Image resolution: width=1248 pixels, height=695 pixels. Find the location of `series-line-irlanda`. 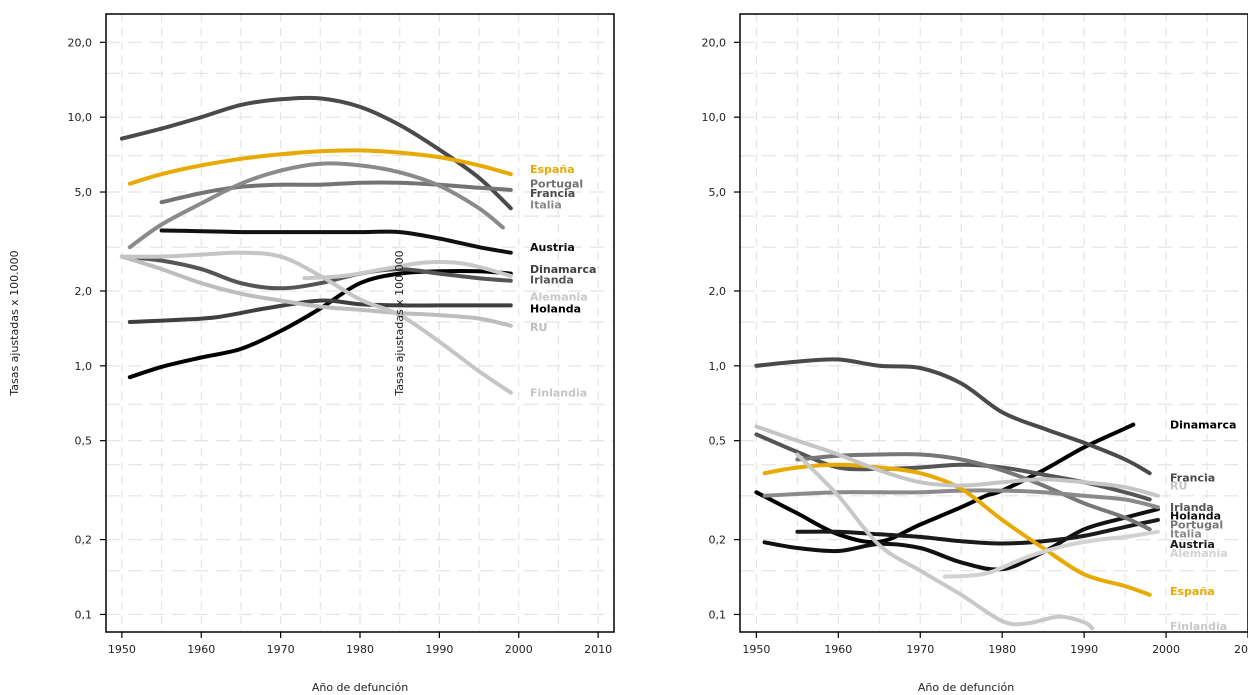

series-line-irlanda is located at coordinates (316, 272).